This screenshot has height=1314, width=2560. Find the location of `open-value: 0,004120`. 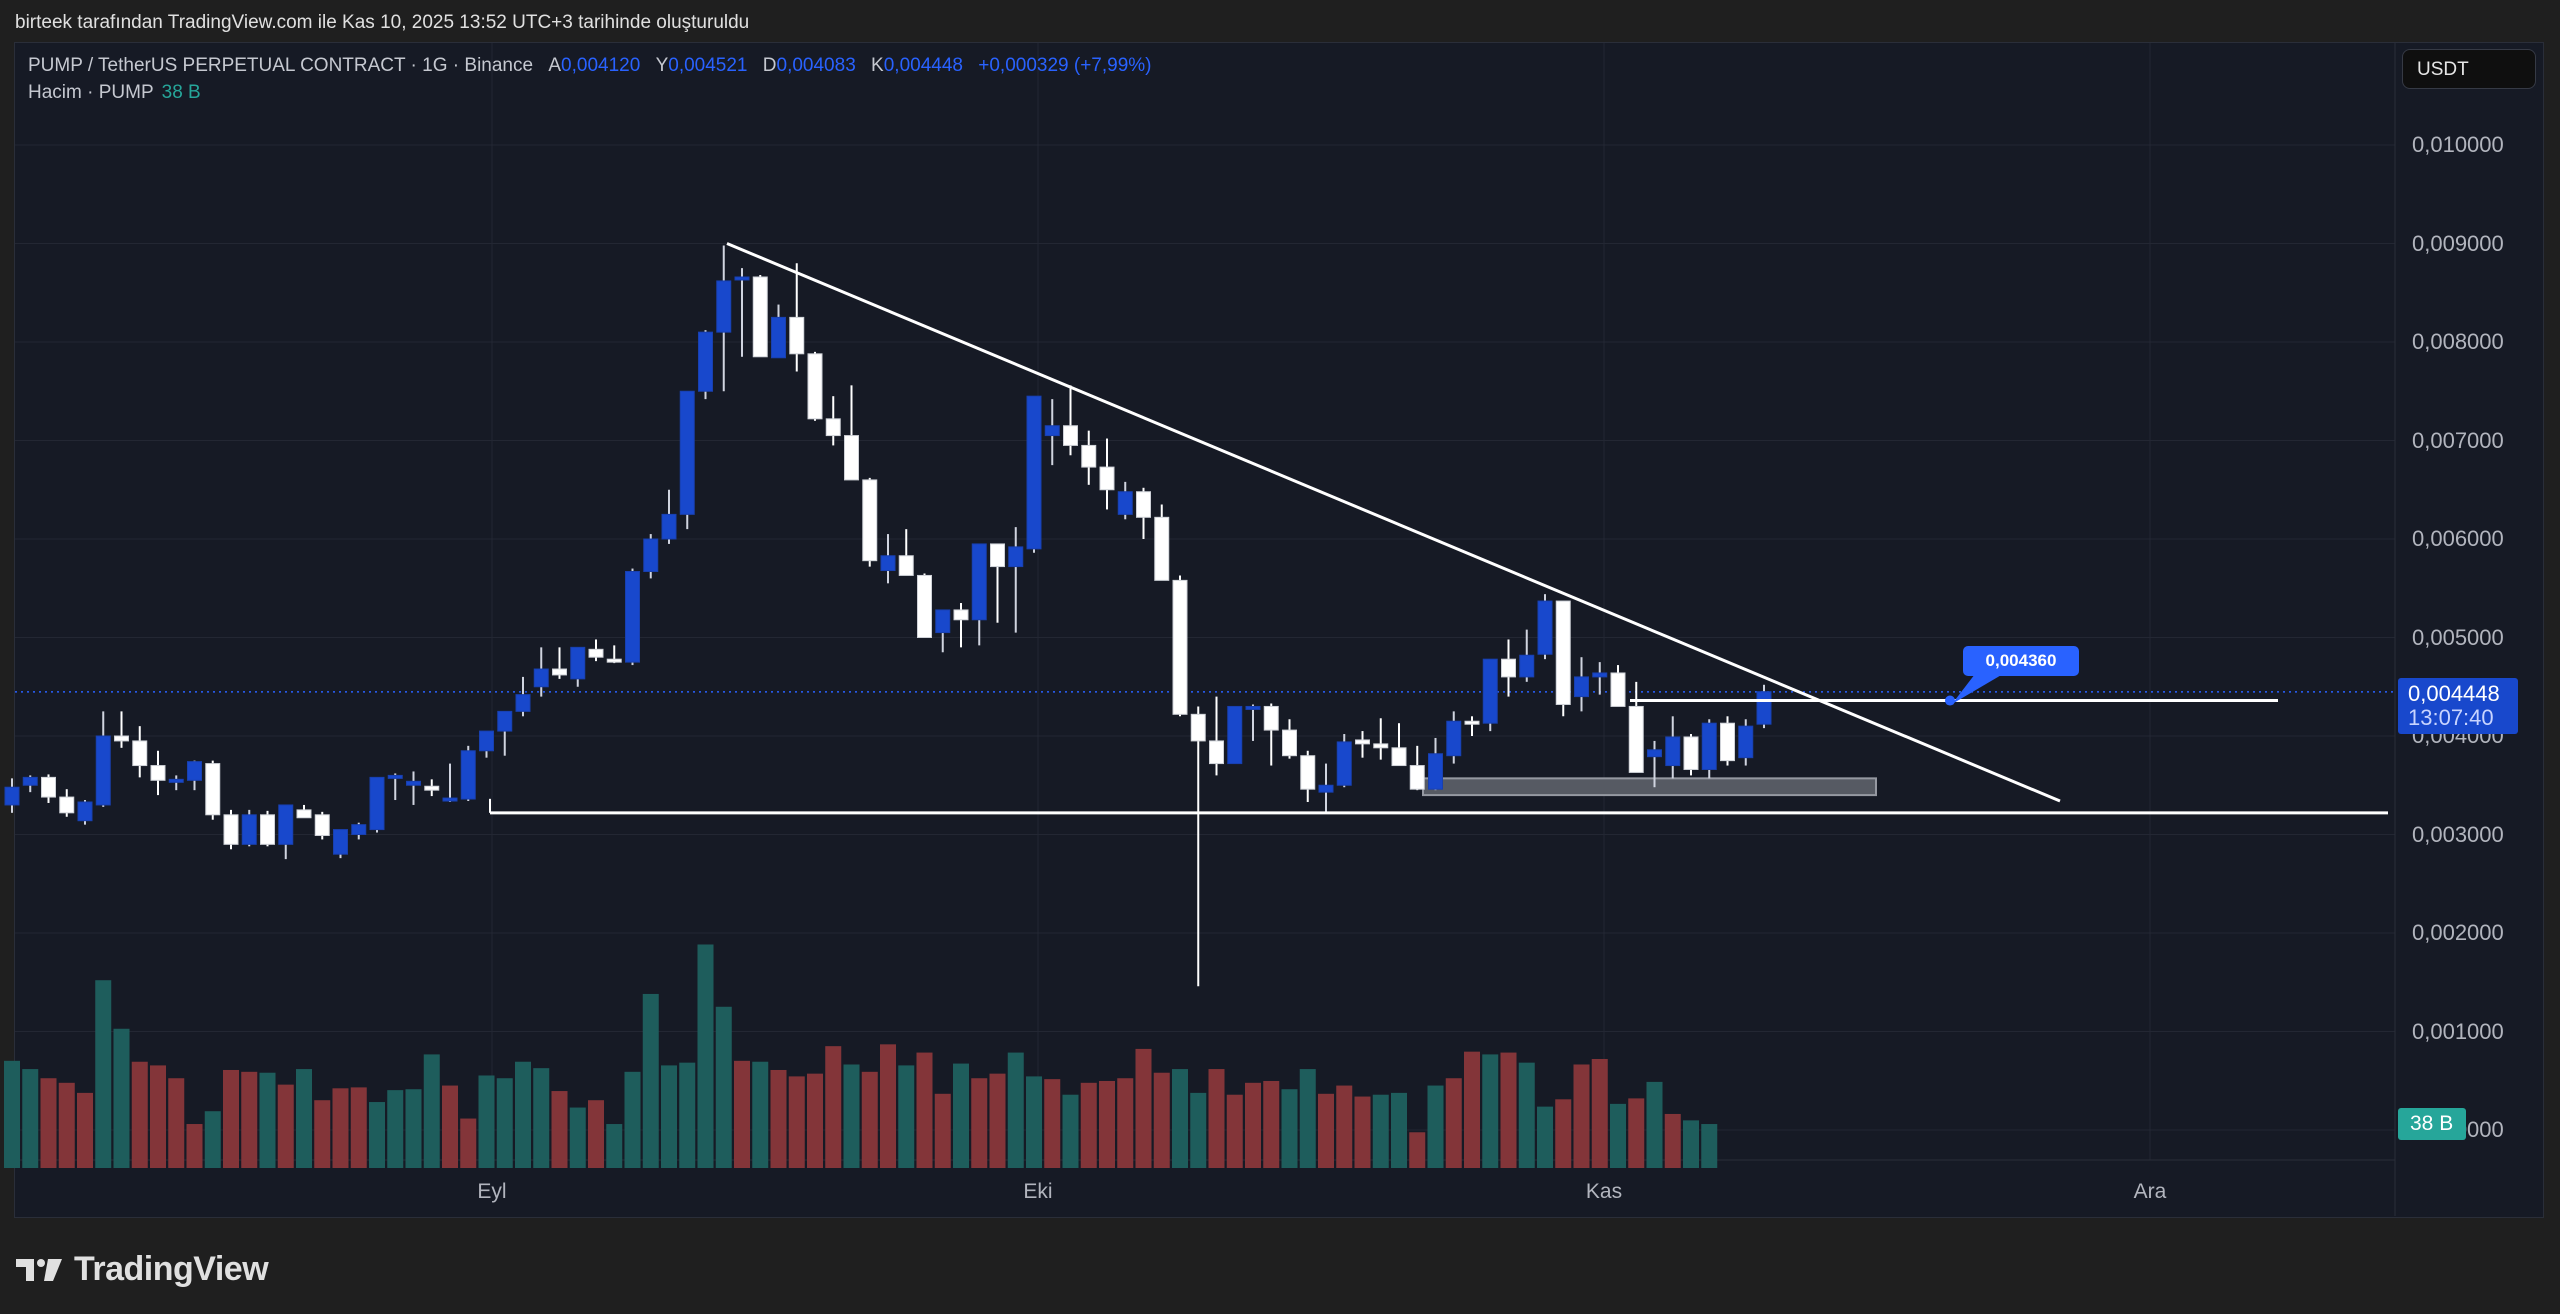

open-value: 0,004120 is located at coordinates (601, 65).